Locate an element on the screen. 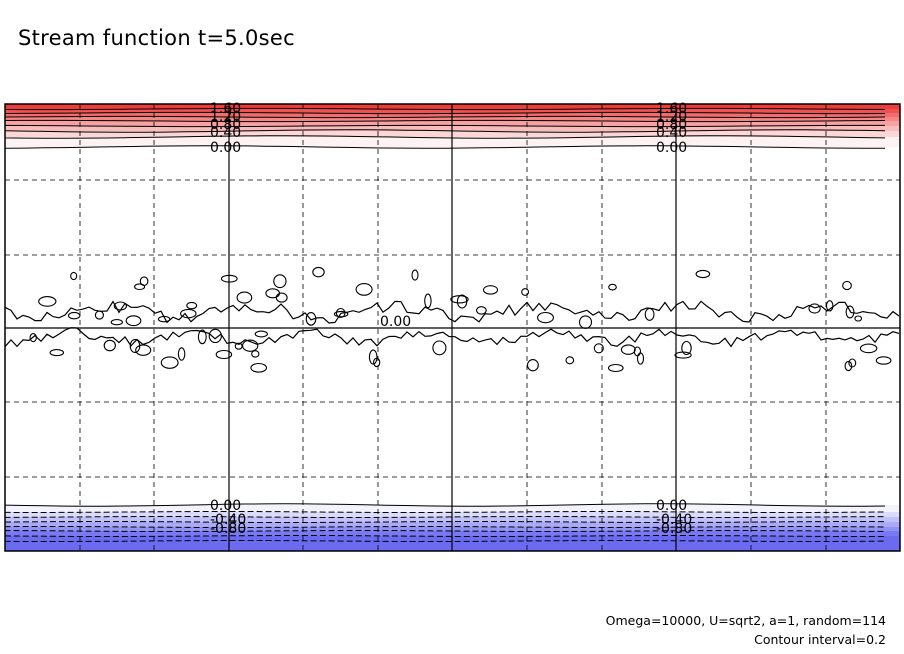 This screenshot has height=654, width=904. middle-contour-label: 0.00 is located at coordinates (395, 322).